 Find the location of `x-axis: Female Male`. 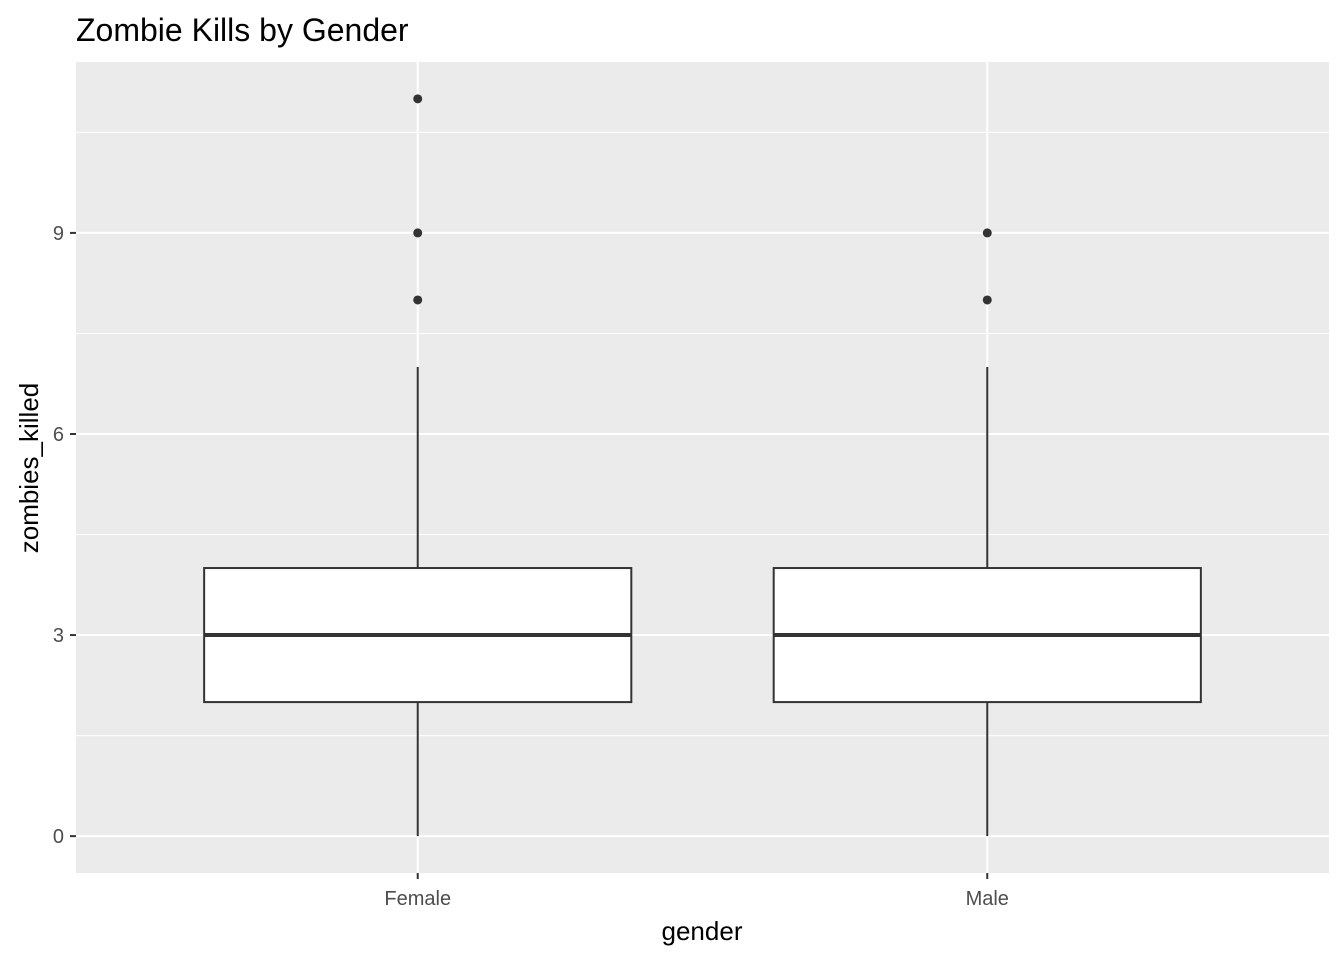

x-axis: Female Male is located at coordinates (696, 891).